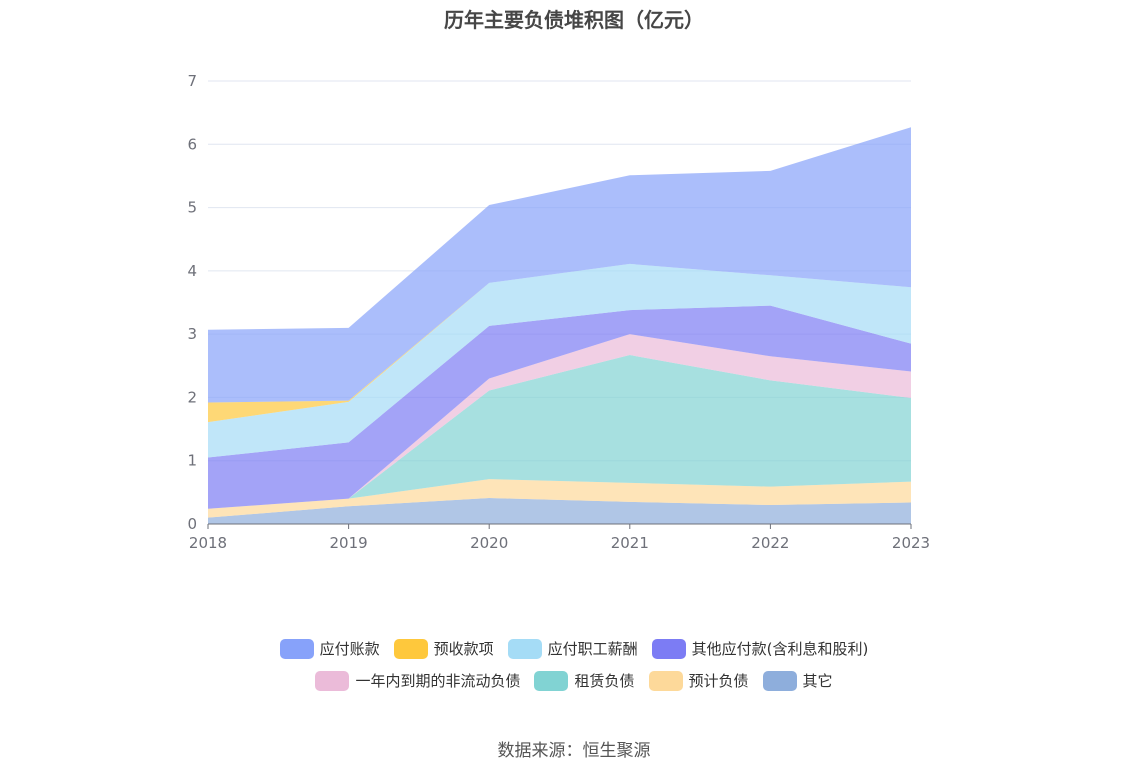 The height and width of the screenshot is (776, 1148). What do you see at coordinates (559, 511) in the screenshot?
I see `area-series-其它` at bounding box center [559, 511].